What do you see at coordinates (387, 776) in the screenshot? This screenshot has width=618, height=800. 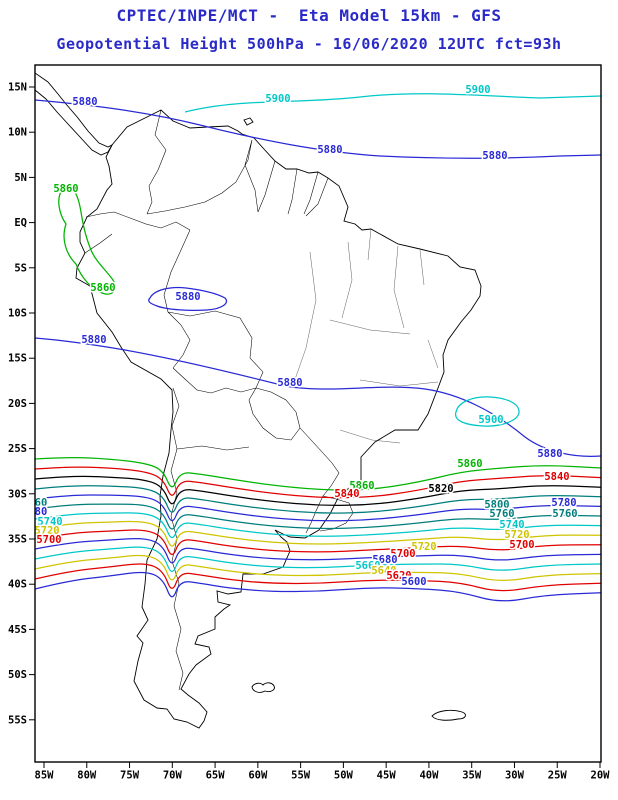 I see `lon-tick-label: 45W` at bounding box center [387, 776].